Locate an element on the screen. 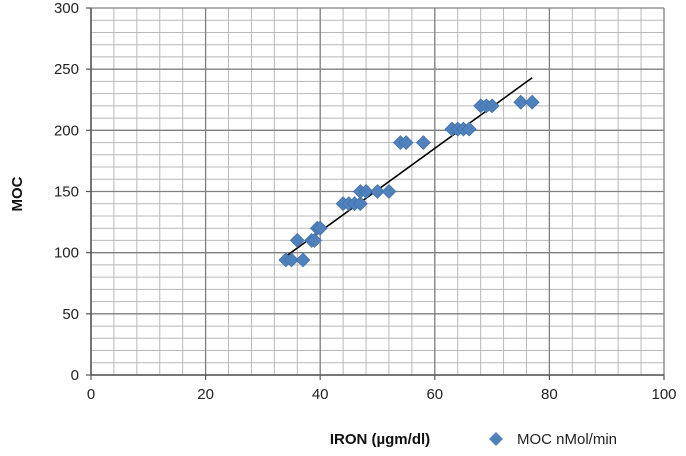 The image size is (686, 456). y-tick-label: 200 is located at coordinates (66, 130).